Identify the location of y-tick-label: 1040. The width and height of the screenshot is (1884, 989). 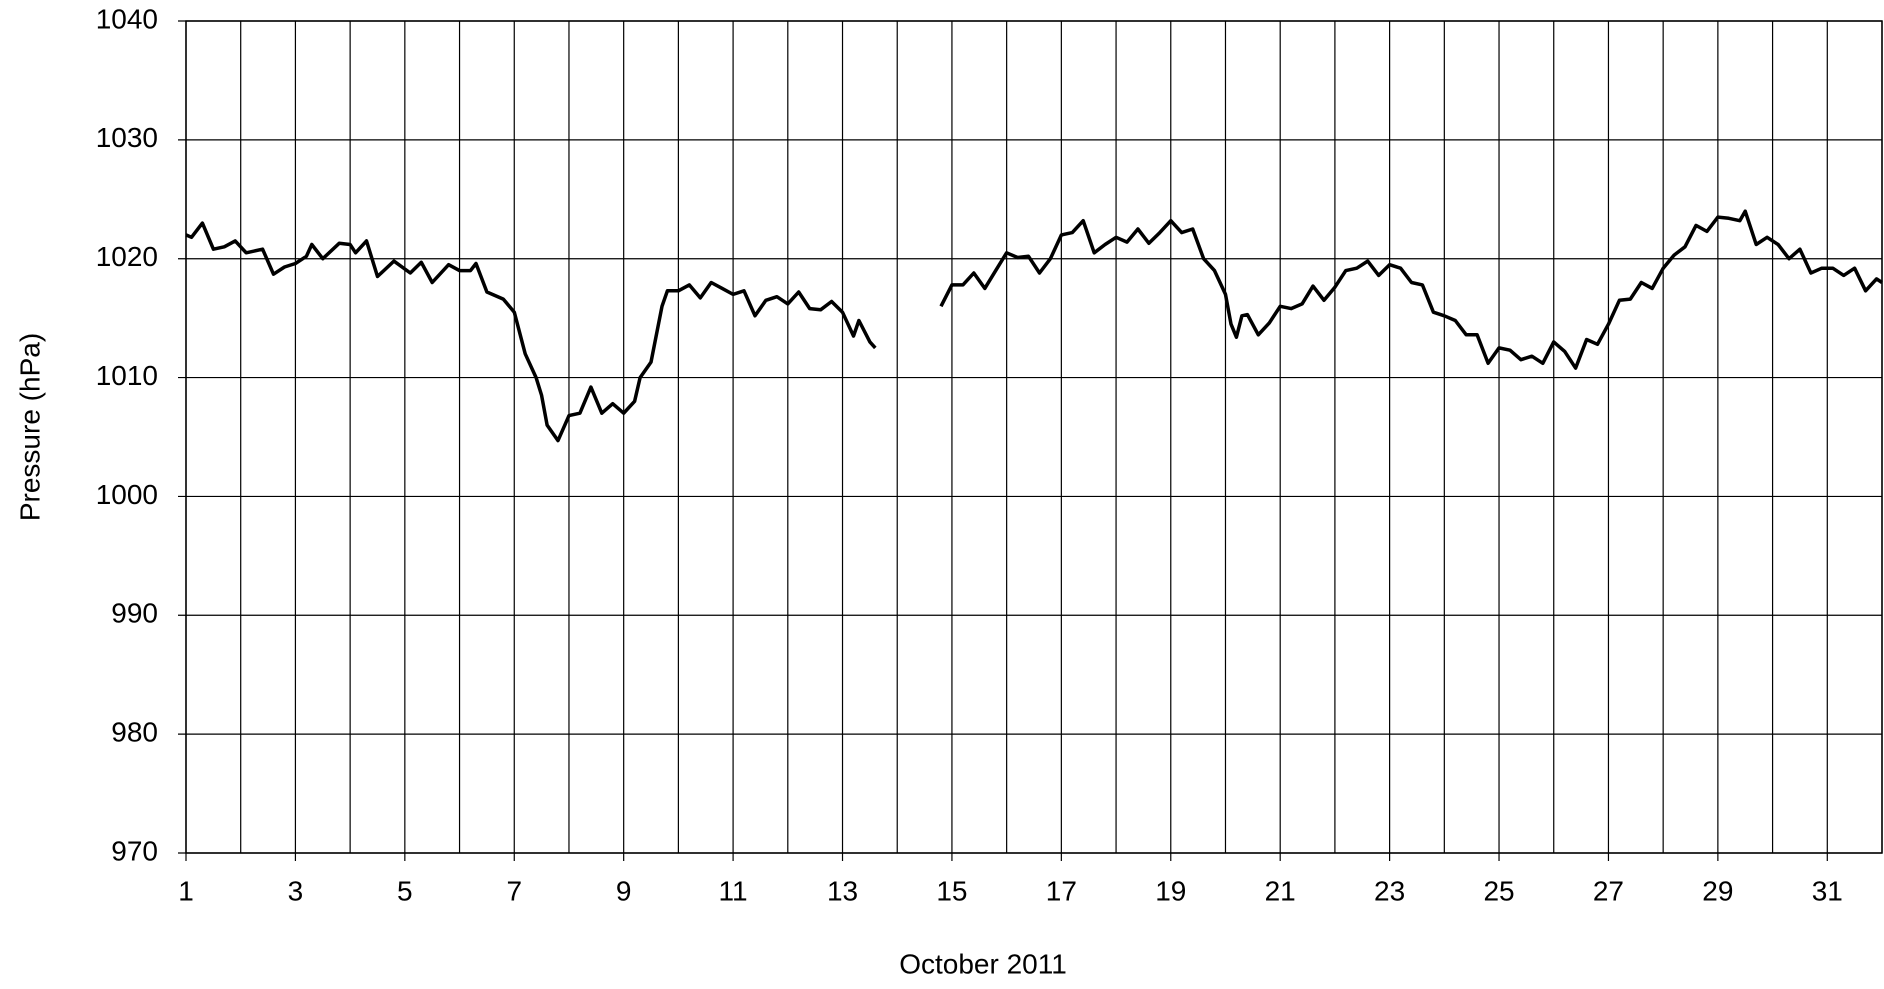
(127, 18).